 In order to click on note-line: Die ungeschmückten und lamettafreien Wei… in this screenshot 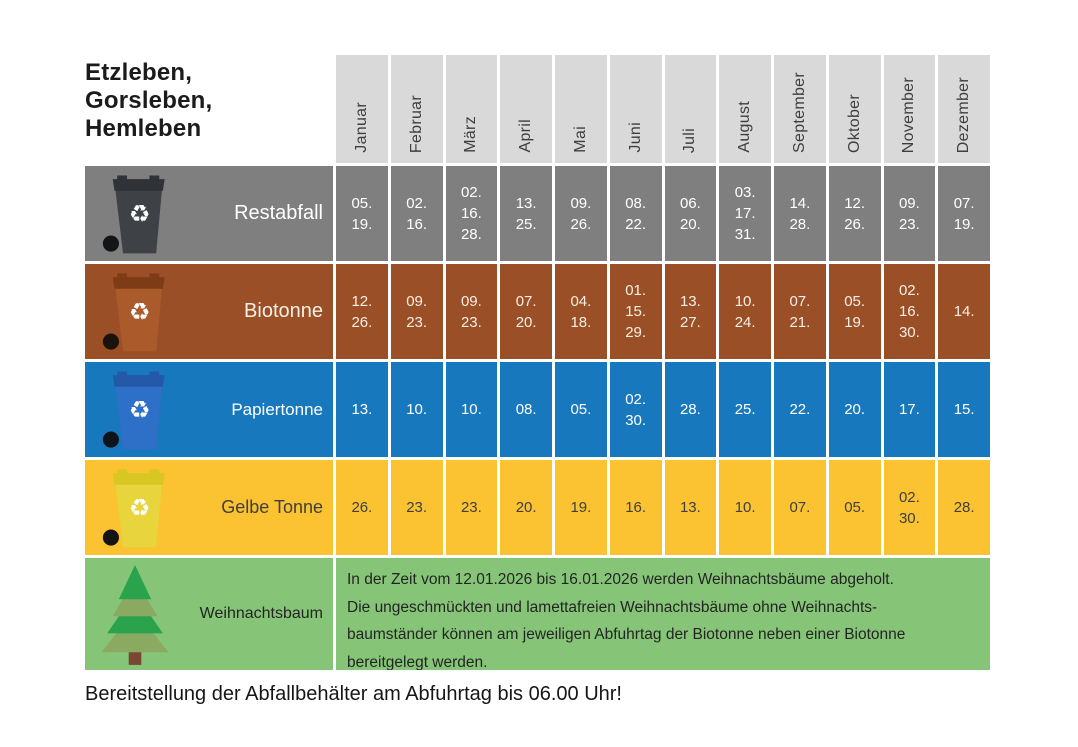, I will do `click(612, 607)`.